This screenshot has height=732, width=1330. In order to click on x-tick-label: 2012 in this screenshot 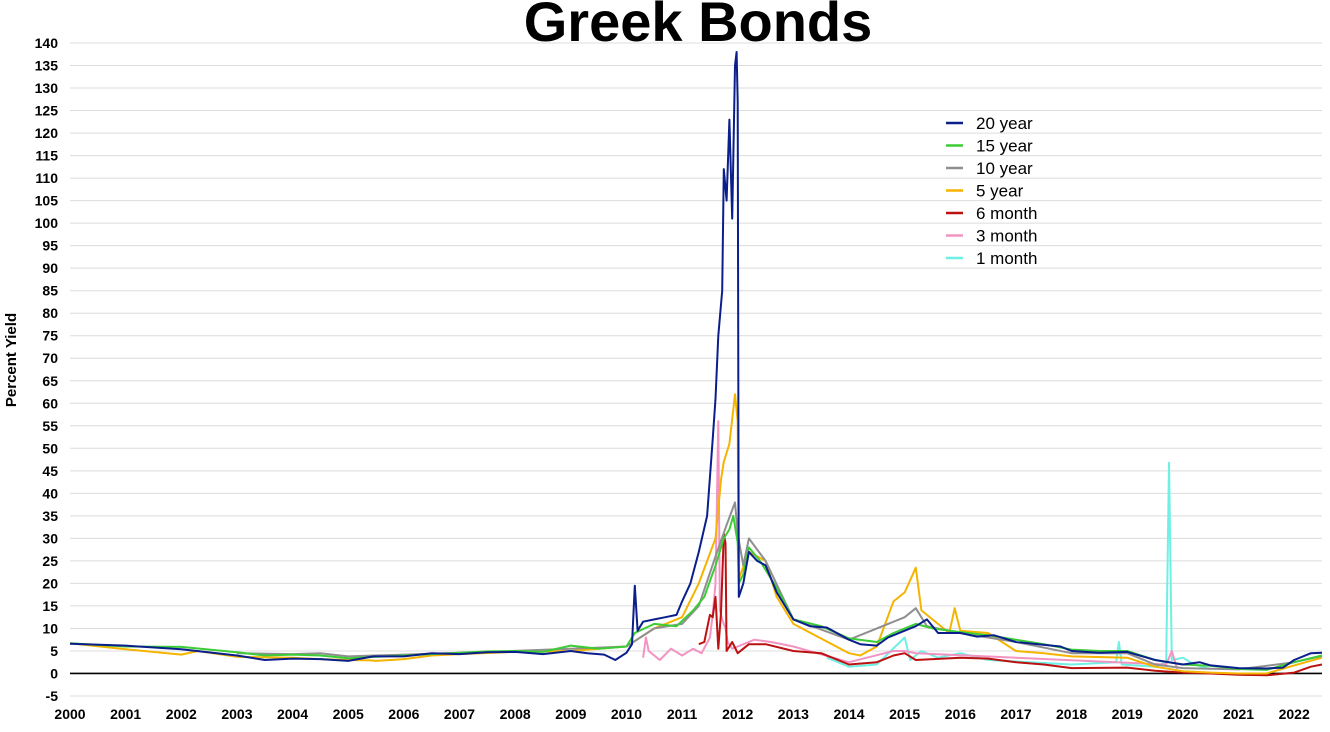, I will do `click(737, 714)`.